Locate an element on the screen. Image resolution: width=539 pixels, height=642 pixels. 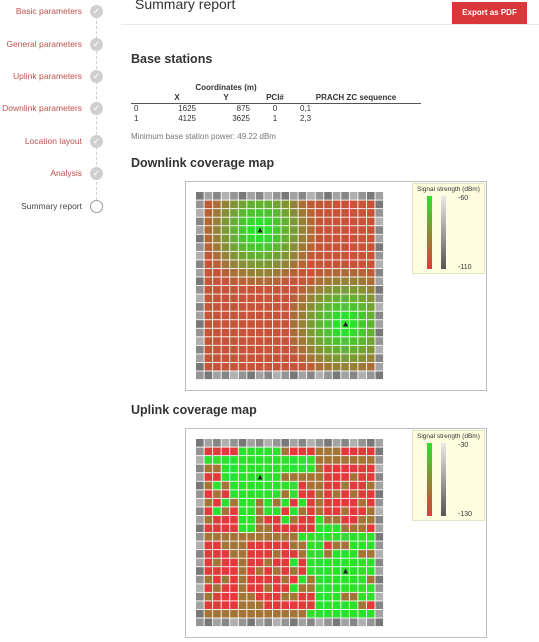
sidebar-step: Uplink parameters ✓ is located at coordinates (59, 77).